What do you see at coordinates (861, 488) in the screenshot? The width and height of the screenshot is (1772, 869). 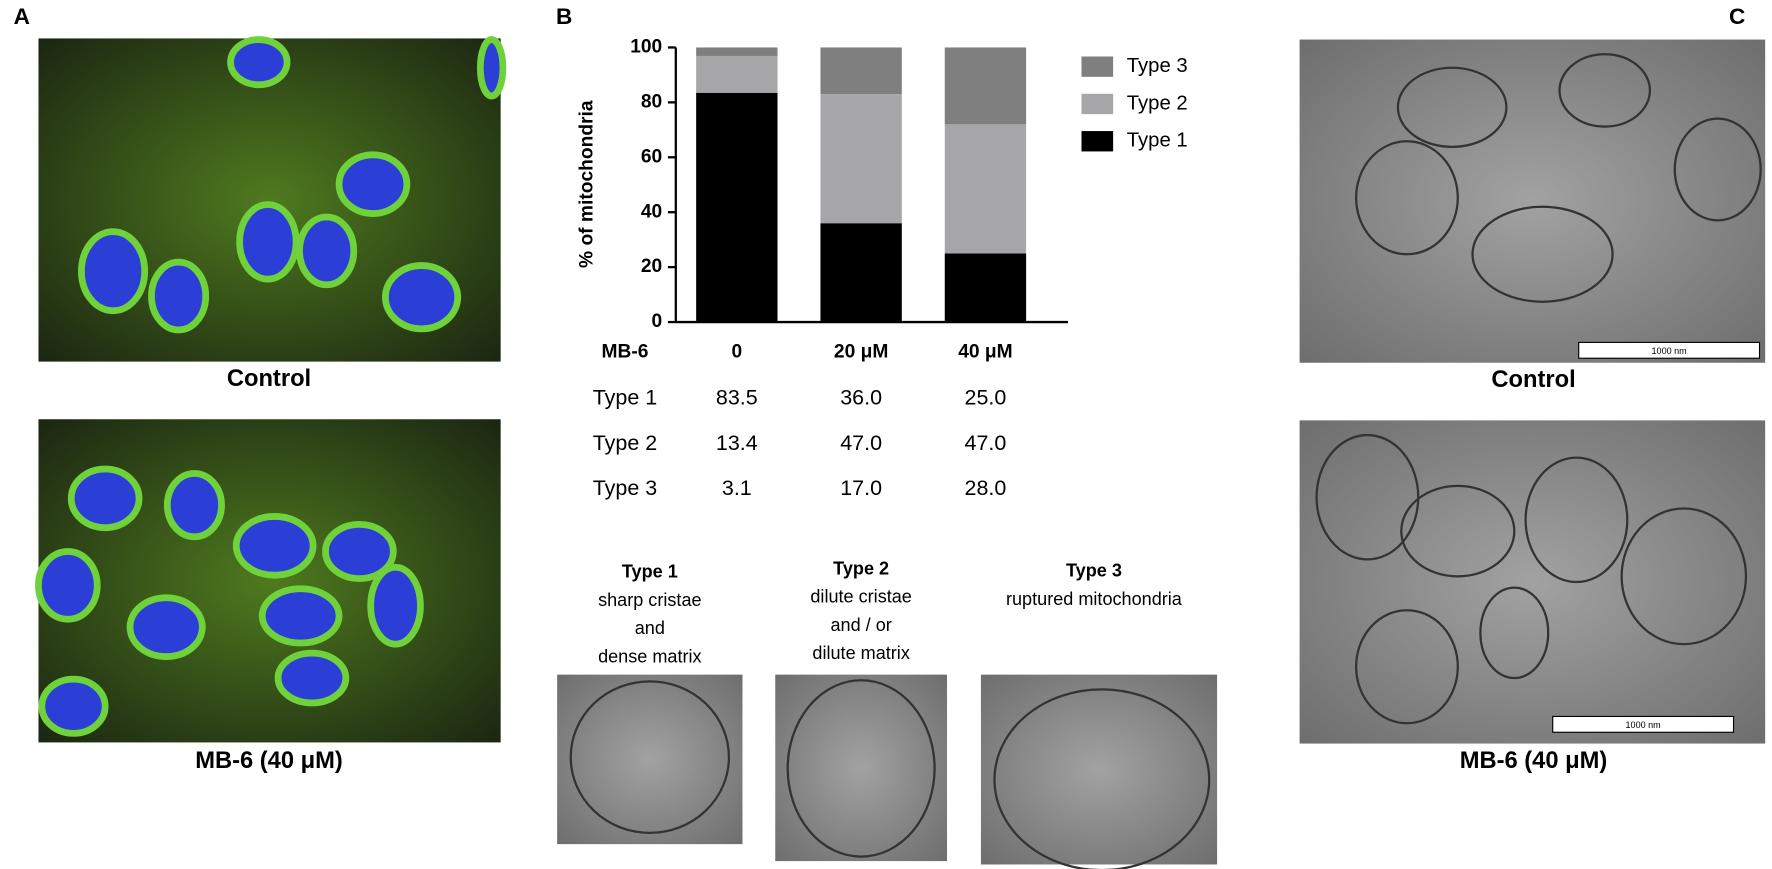 I see `table-cell: 17.0` at bounding box center [861, 488].